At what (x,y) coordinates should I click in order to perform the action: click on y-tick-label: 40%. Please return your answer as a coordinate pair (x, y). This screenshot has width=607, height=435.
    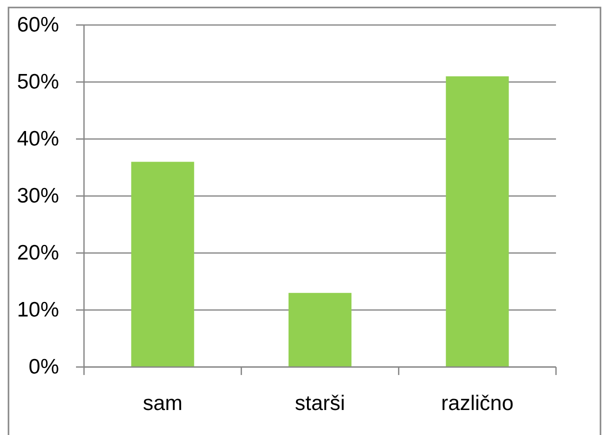
    Looking at the image, I should click on (37, 139).